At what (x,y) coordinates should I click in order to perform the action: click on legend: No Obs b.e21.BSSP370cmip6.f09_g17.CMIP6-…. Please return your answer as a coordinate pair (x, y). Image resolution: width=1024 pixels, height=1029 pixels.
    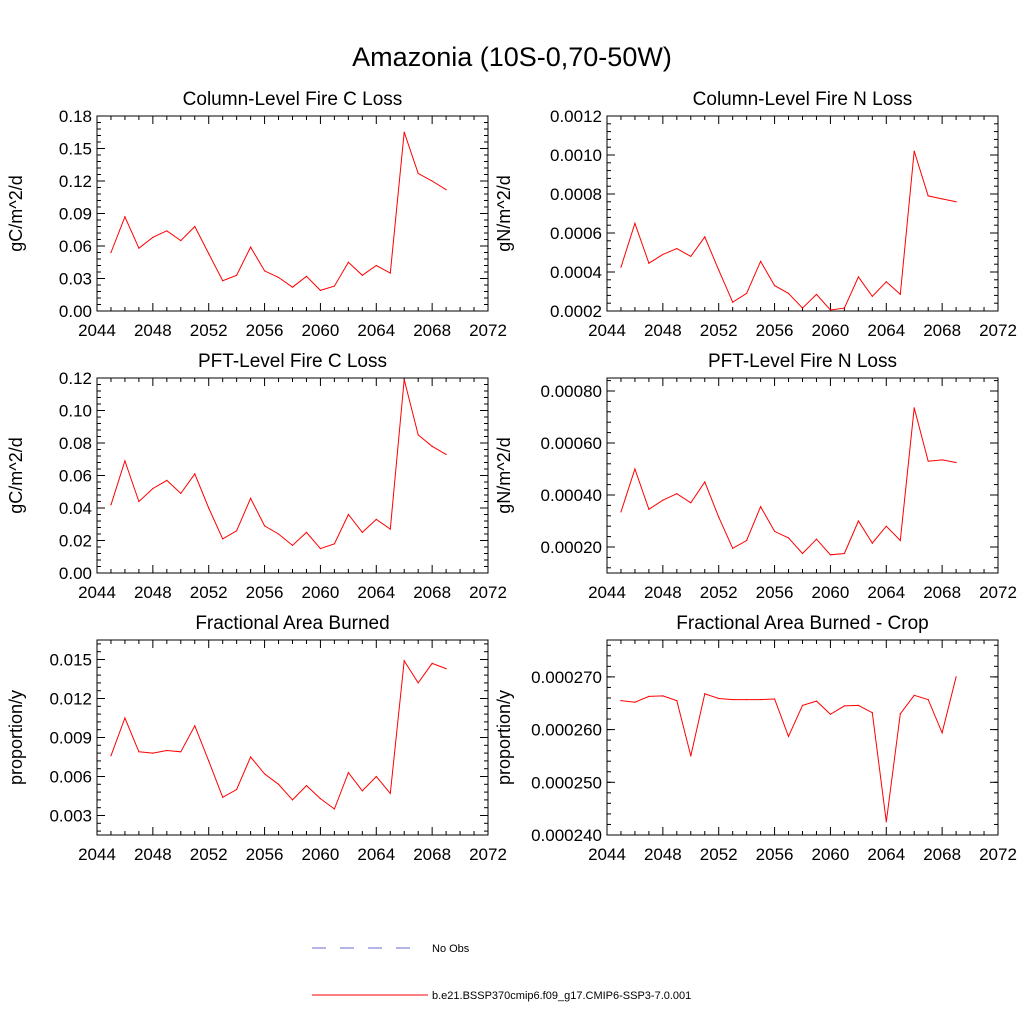
    Looking at the image, I should click on (501, 972).